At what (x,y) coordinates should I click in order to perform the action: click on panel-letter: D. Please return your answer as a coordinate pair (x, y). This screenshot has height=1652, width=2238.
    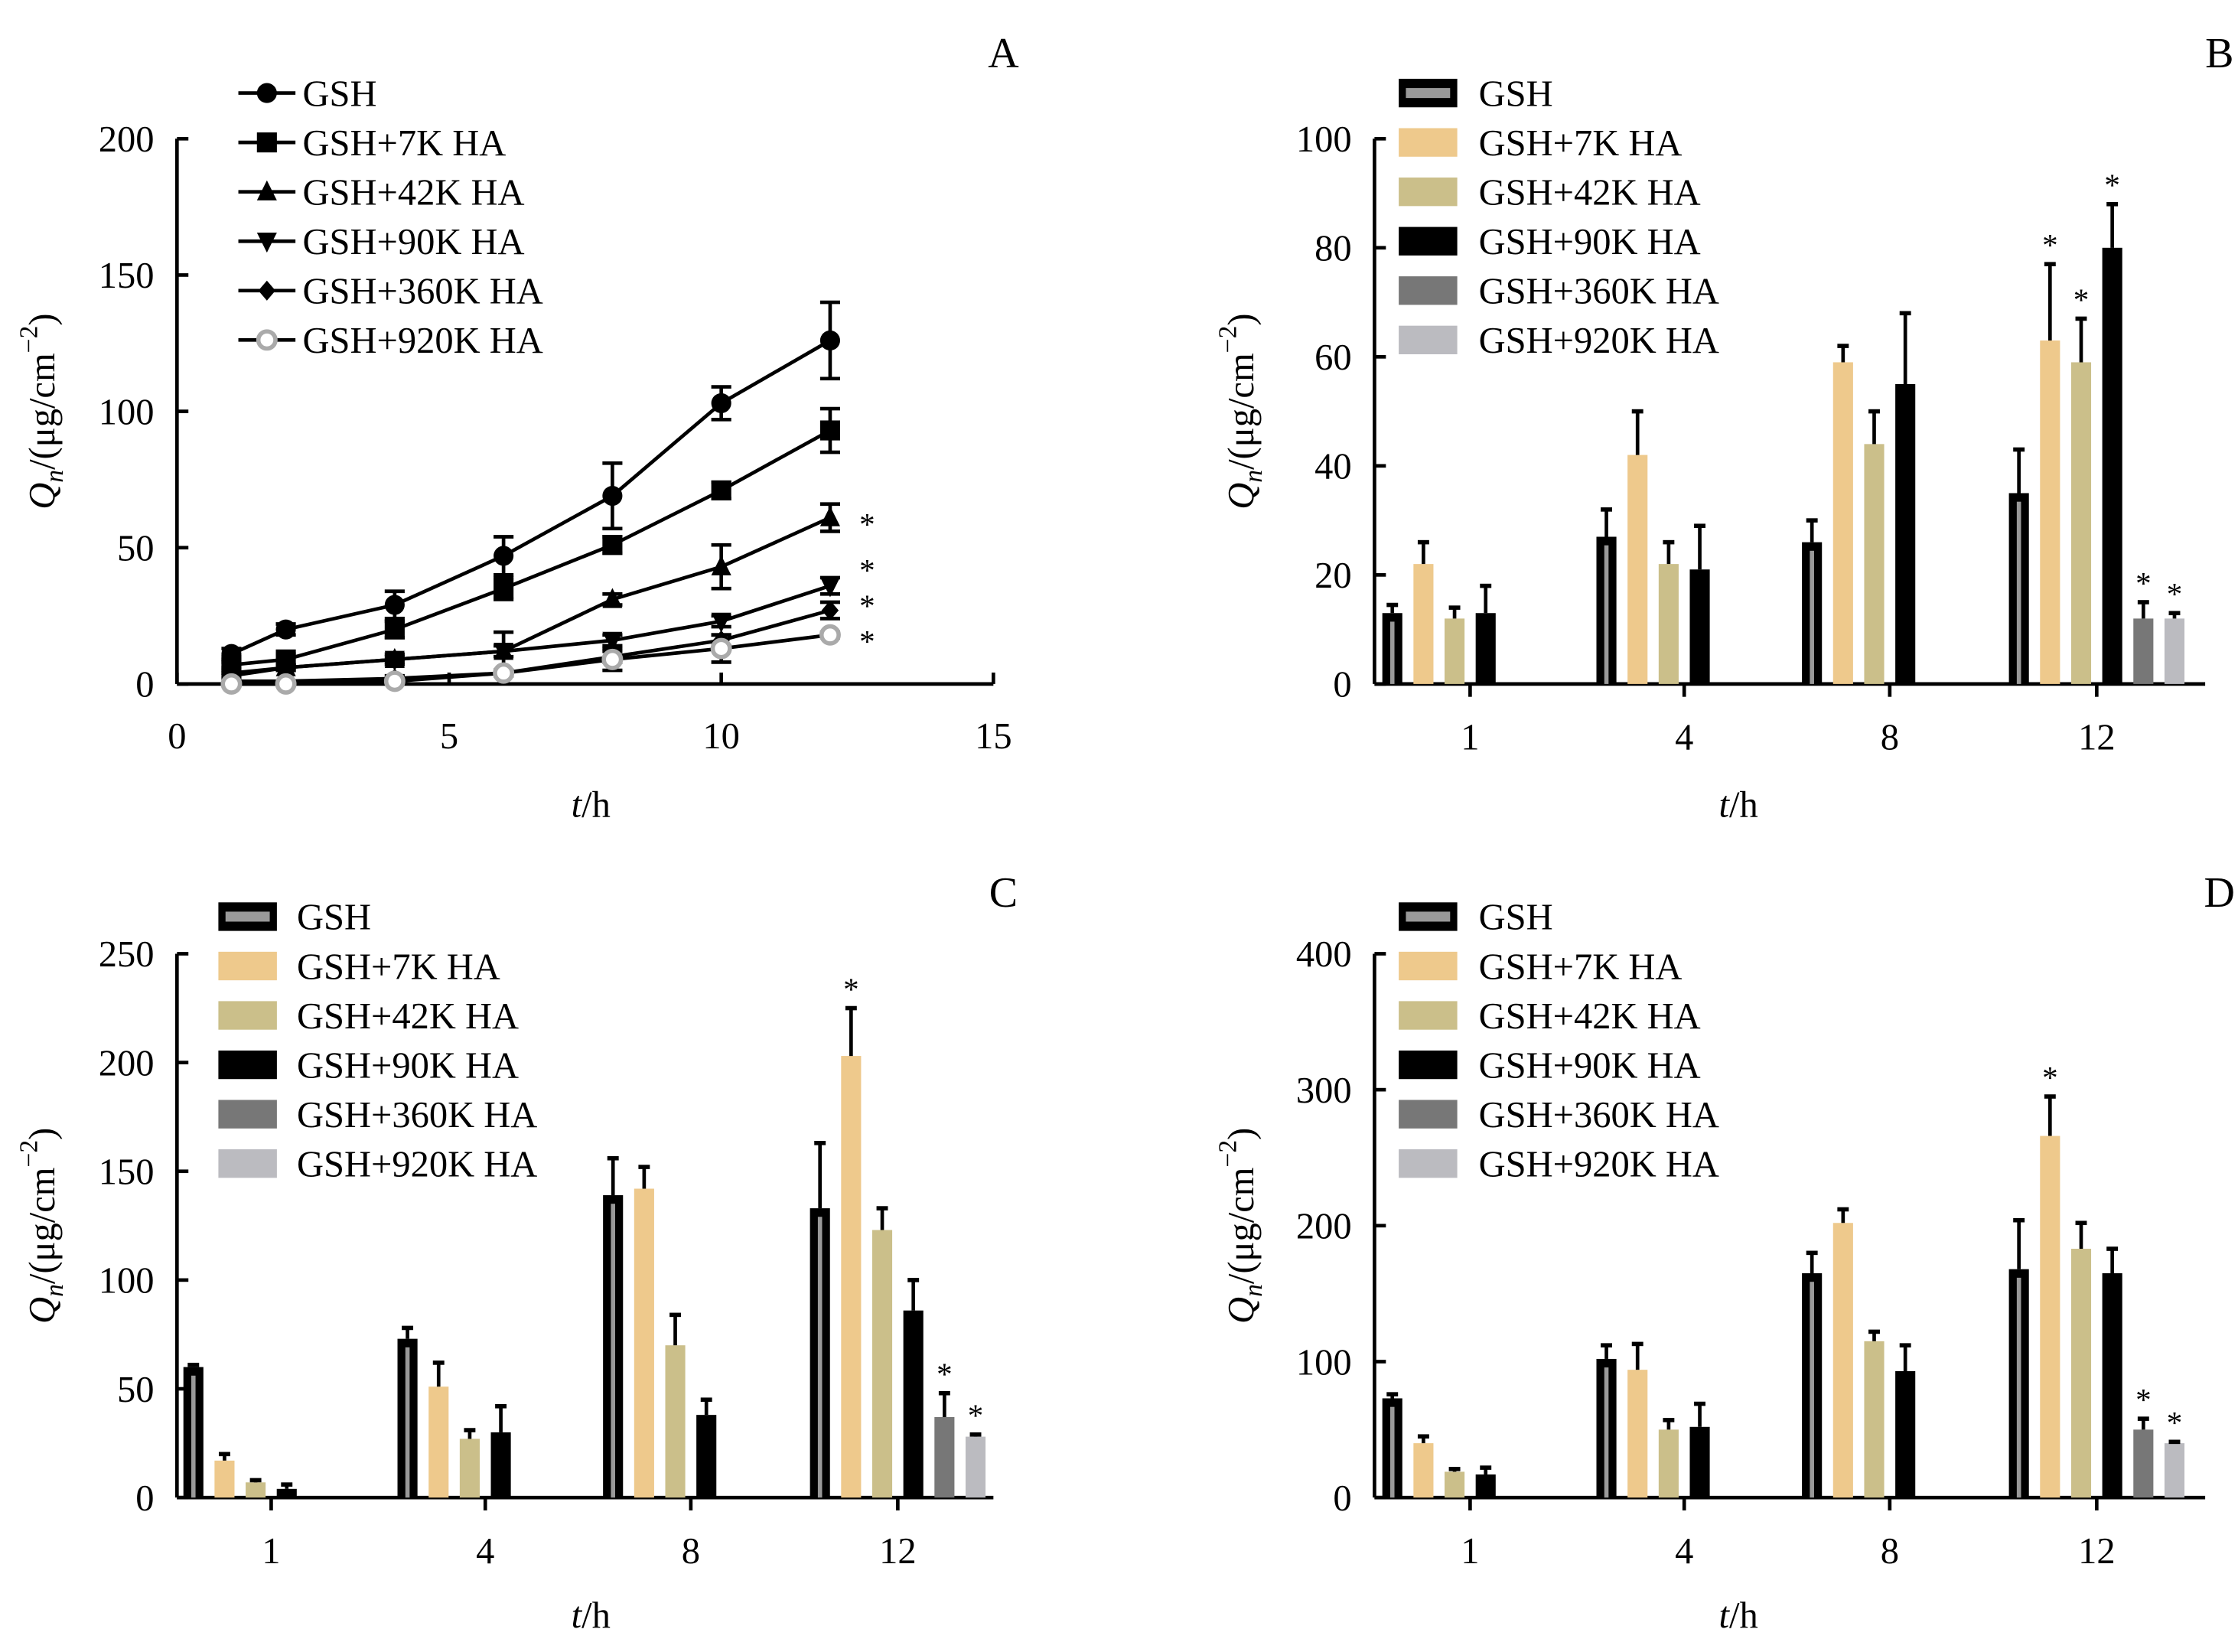
    Looking at the image, I should click on (2220, 893).